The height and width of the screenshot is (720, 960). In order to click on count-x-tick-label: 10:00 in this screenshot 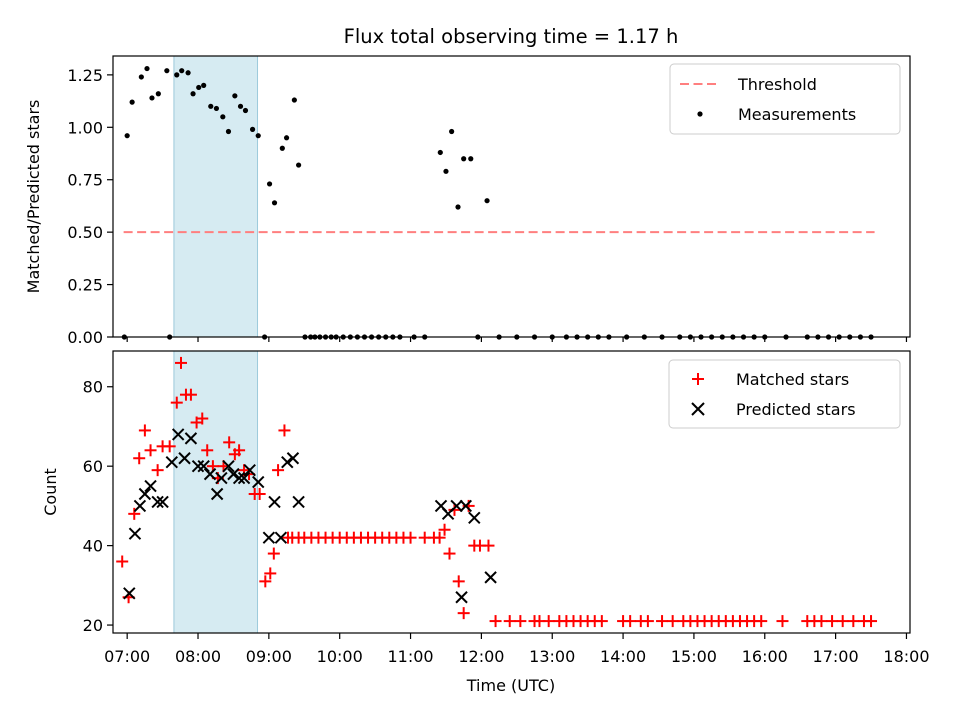, I will do `click(340, 656)`.